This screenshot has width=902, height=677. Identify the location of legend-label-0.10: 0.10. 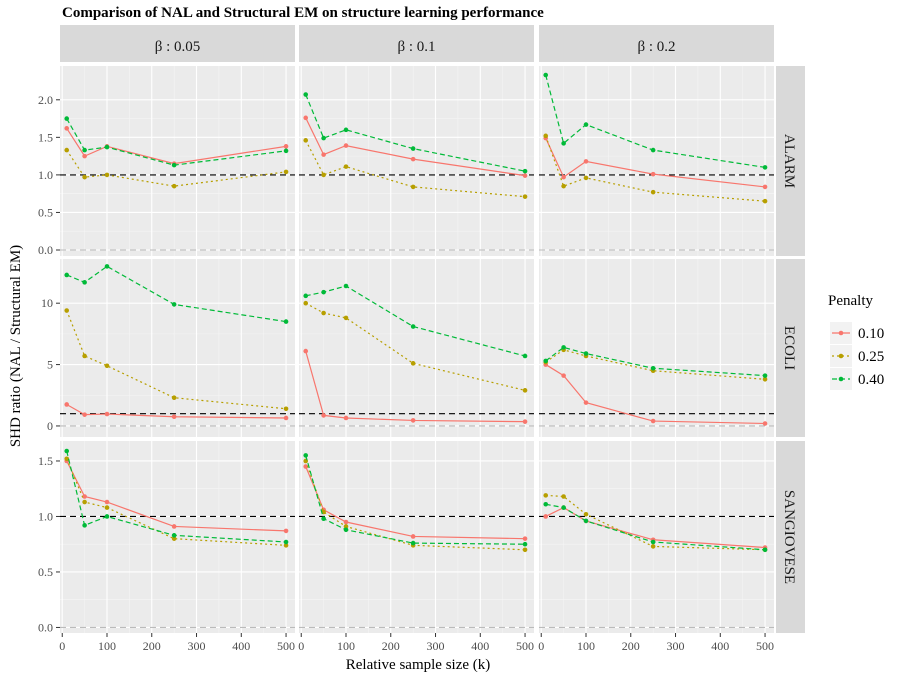
(871, 334).